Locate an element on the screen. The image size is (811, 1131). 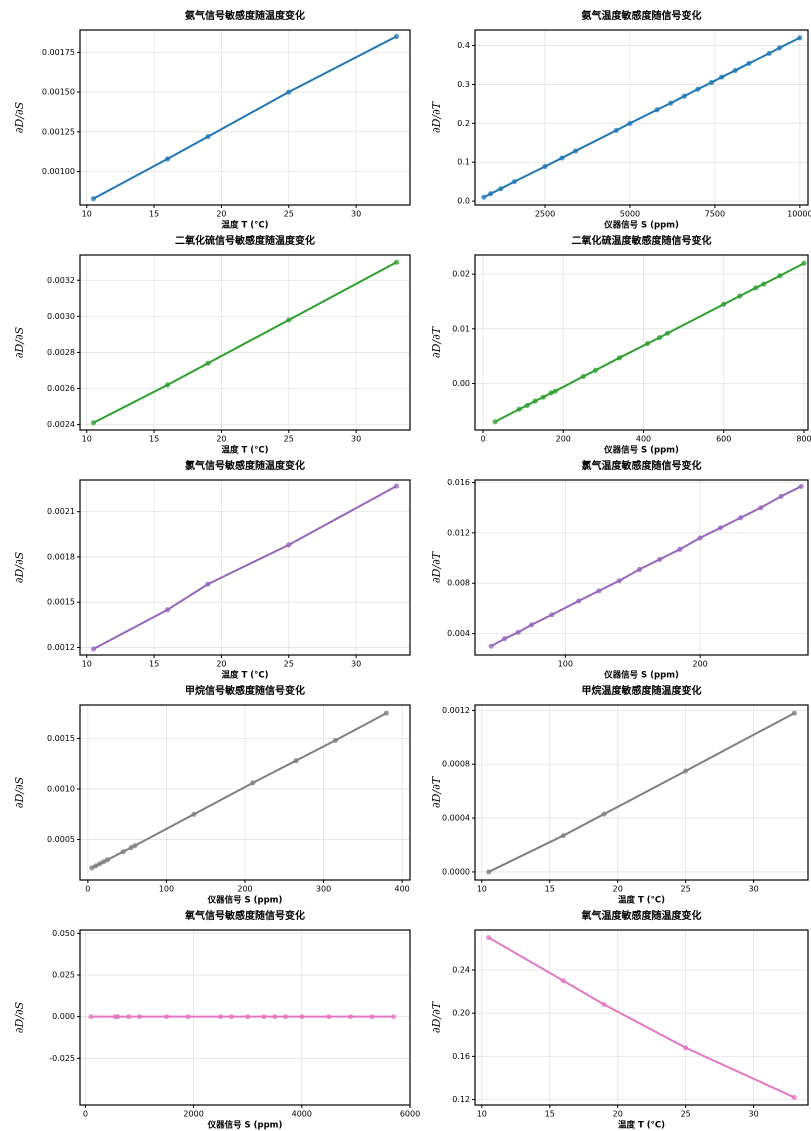
y-tick-label: 0.000 is located at coordinates (63, 1016).